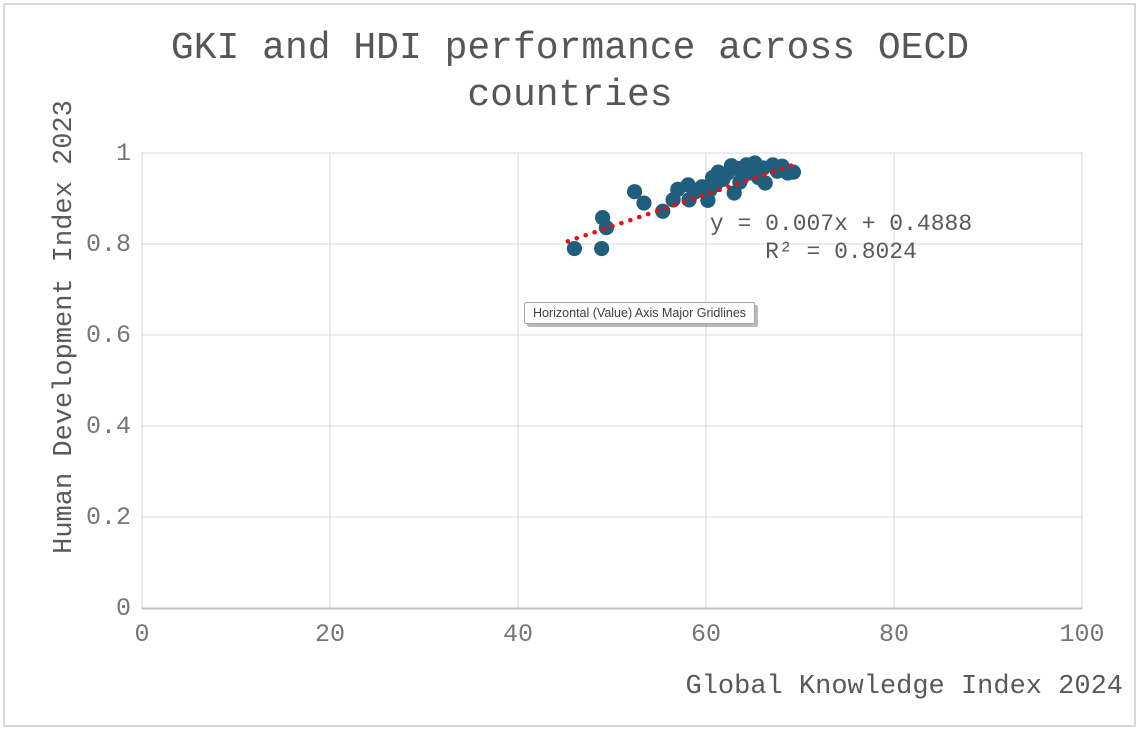 This screenshot has width=1140, height=731. Describe the element at coordinates (706, 634) in the screenshot. I see `x-tick-label: 60` at that location.